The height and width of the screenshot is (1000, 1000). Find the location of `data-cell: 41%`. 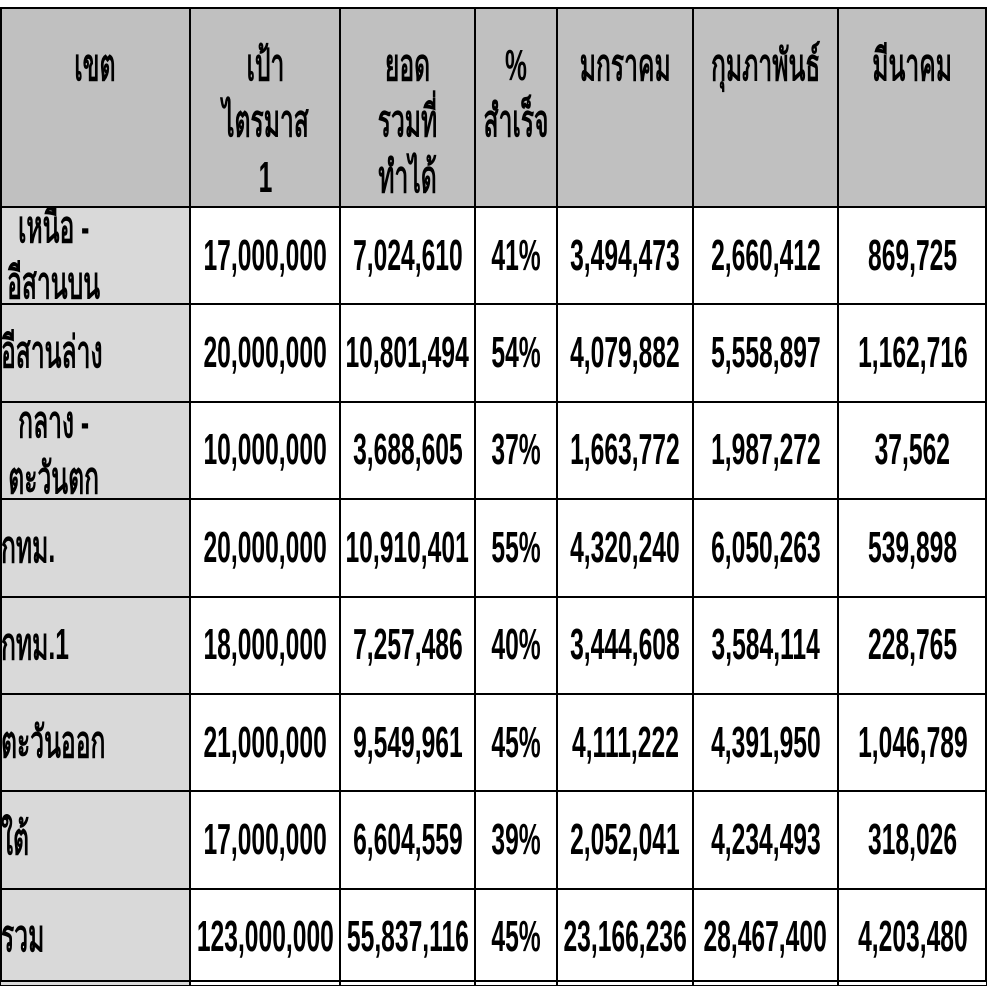

data-cell: 41% is located at coordinates (516, 256).